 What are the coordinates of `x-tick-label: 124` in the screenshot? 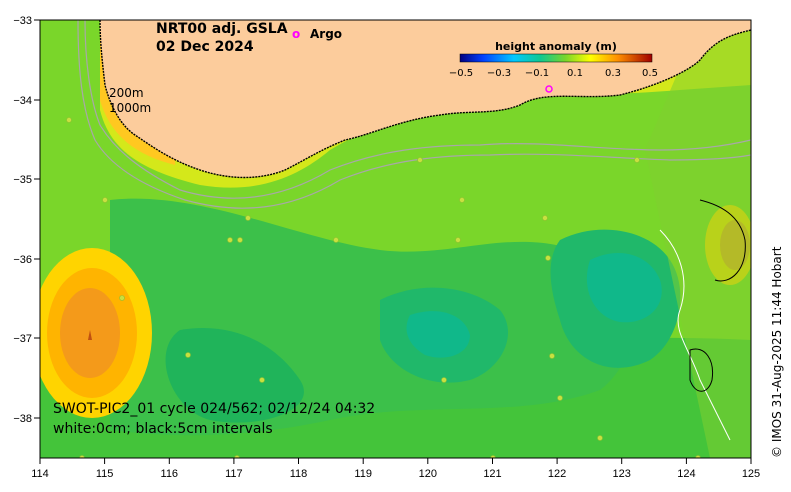 It's located at (686, 474).